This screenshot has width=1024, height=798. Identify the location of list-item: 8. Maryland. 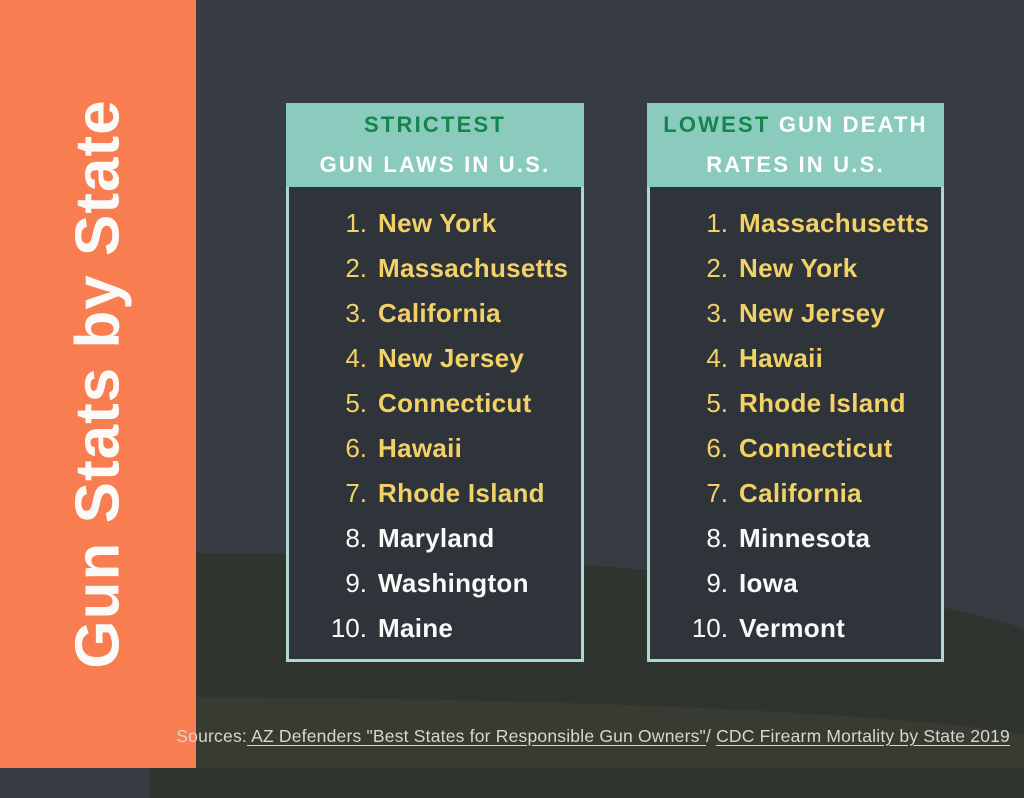
(435, 538).